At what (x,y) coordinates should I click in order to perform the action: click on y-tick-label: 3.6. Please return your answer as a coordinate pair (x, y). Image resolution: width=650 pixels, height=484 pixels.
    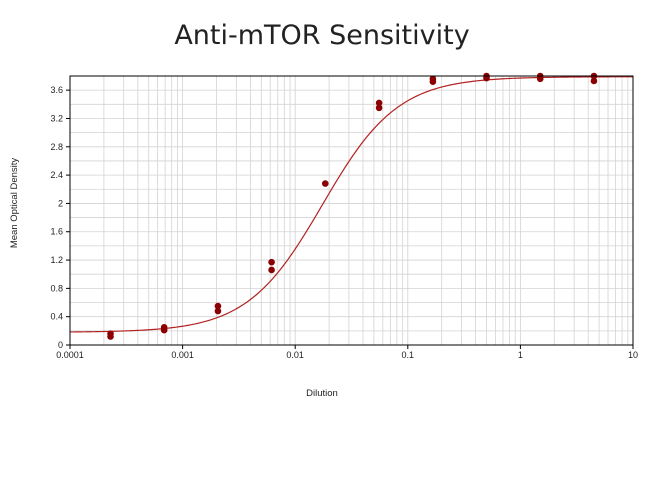
    Looking at the image, I should click on (56, 90).